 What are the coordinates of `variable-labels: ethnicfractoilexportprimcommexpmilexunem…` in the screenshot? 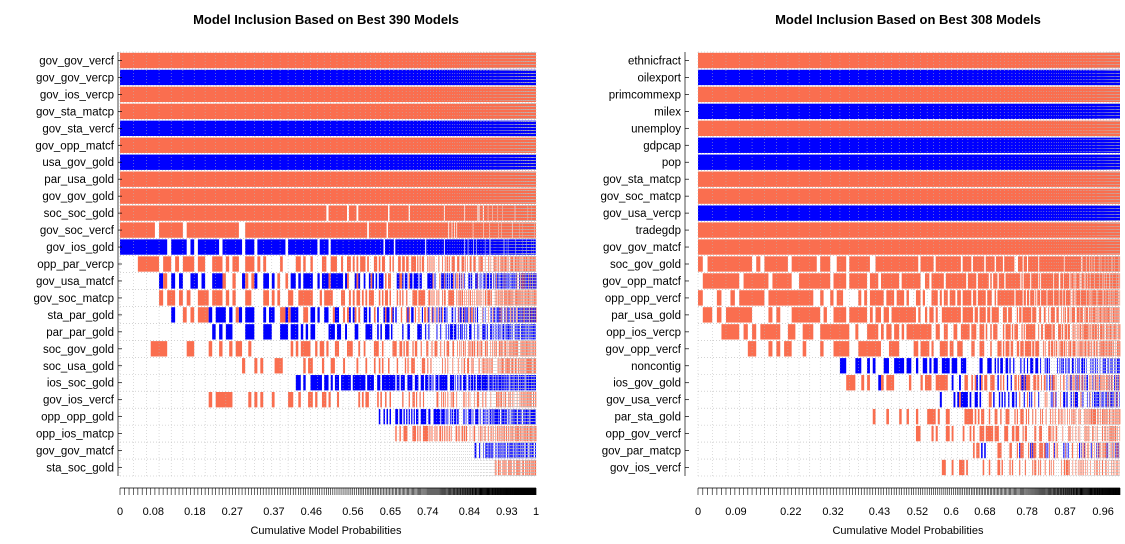 It's located at (644, 264).